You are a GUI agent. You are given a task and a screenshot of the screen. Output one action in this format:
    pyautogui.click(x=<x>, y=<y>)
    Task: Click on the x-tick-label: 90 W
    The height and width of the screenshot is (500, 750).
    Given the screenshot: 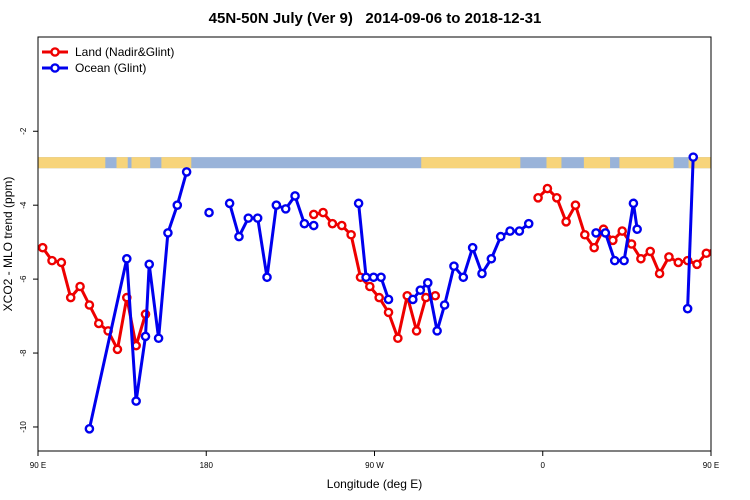 What is the action you would take?
    pyautogui.click(x=374, y=465)
    